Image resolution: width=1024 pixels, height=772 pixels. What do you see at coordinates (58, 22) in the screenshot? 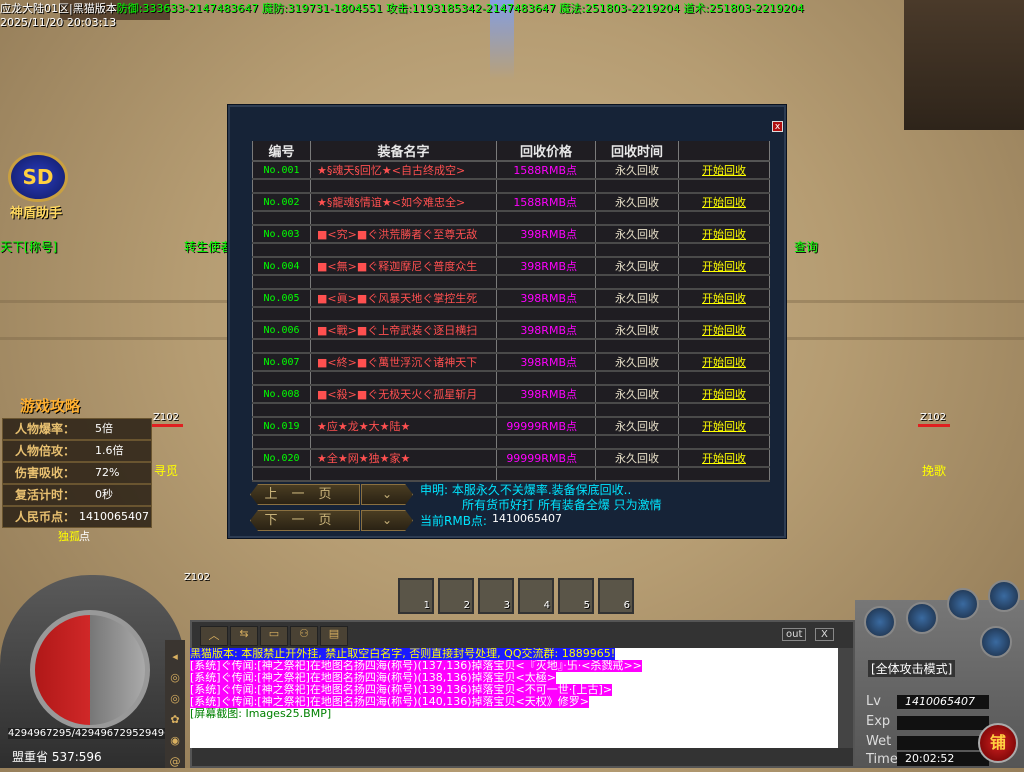
I see `datetime: 2025/11/20 20:03:13` at bounding box center [58, 22].